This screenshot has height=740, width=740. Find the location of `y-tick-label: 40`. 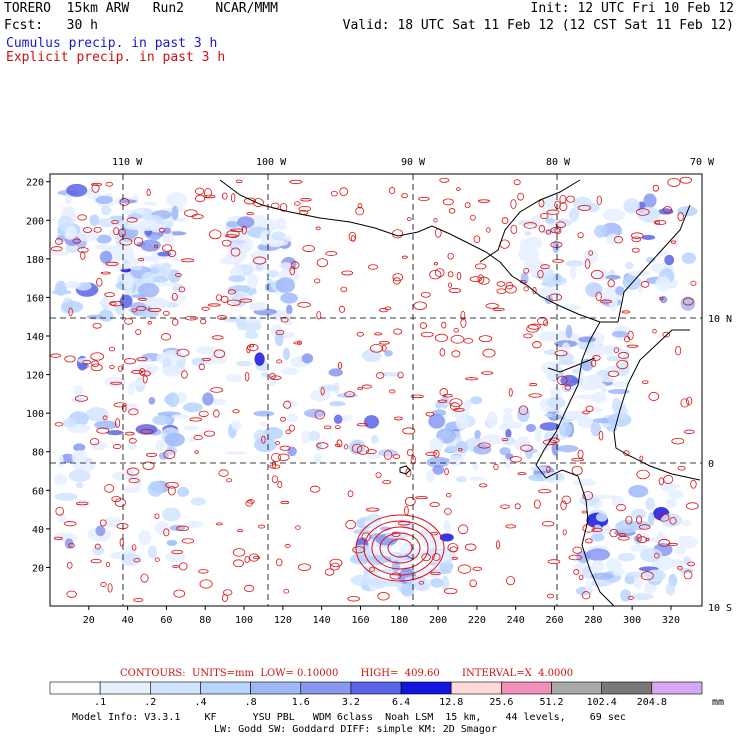

y-tick-label: 40 is located at coordinates (38, 530).